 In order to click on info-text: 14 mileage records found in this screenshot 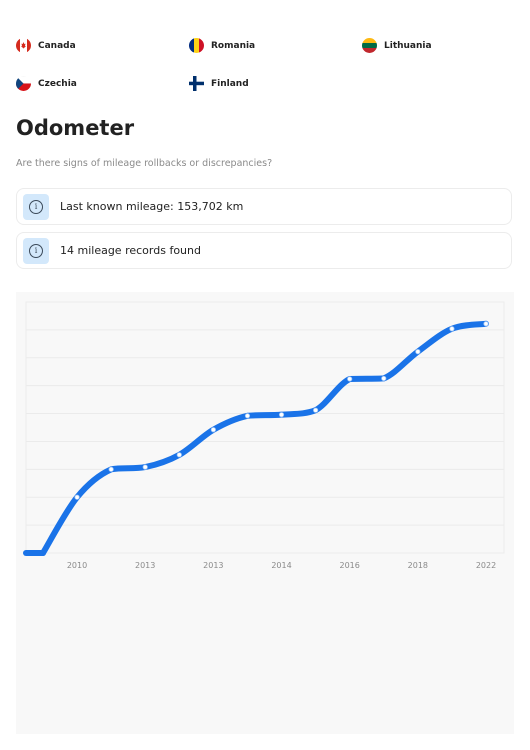, I will do `click(130, 250)`.